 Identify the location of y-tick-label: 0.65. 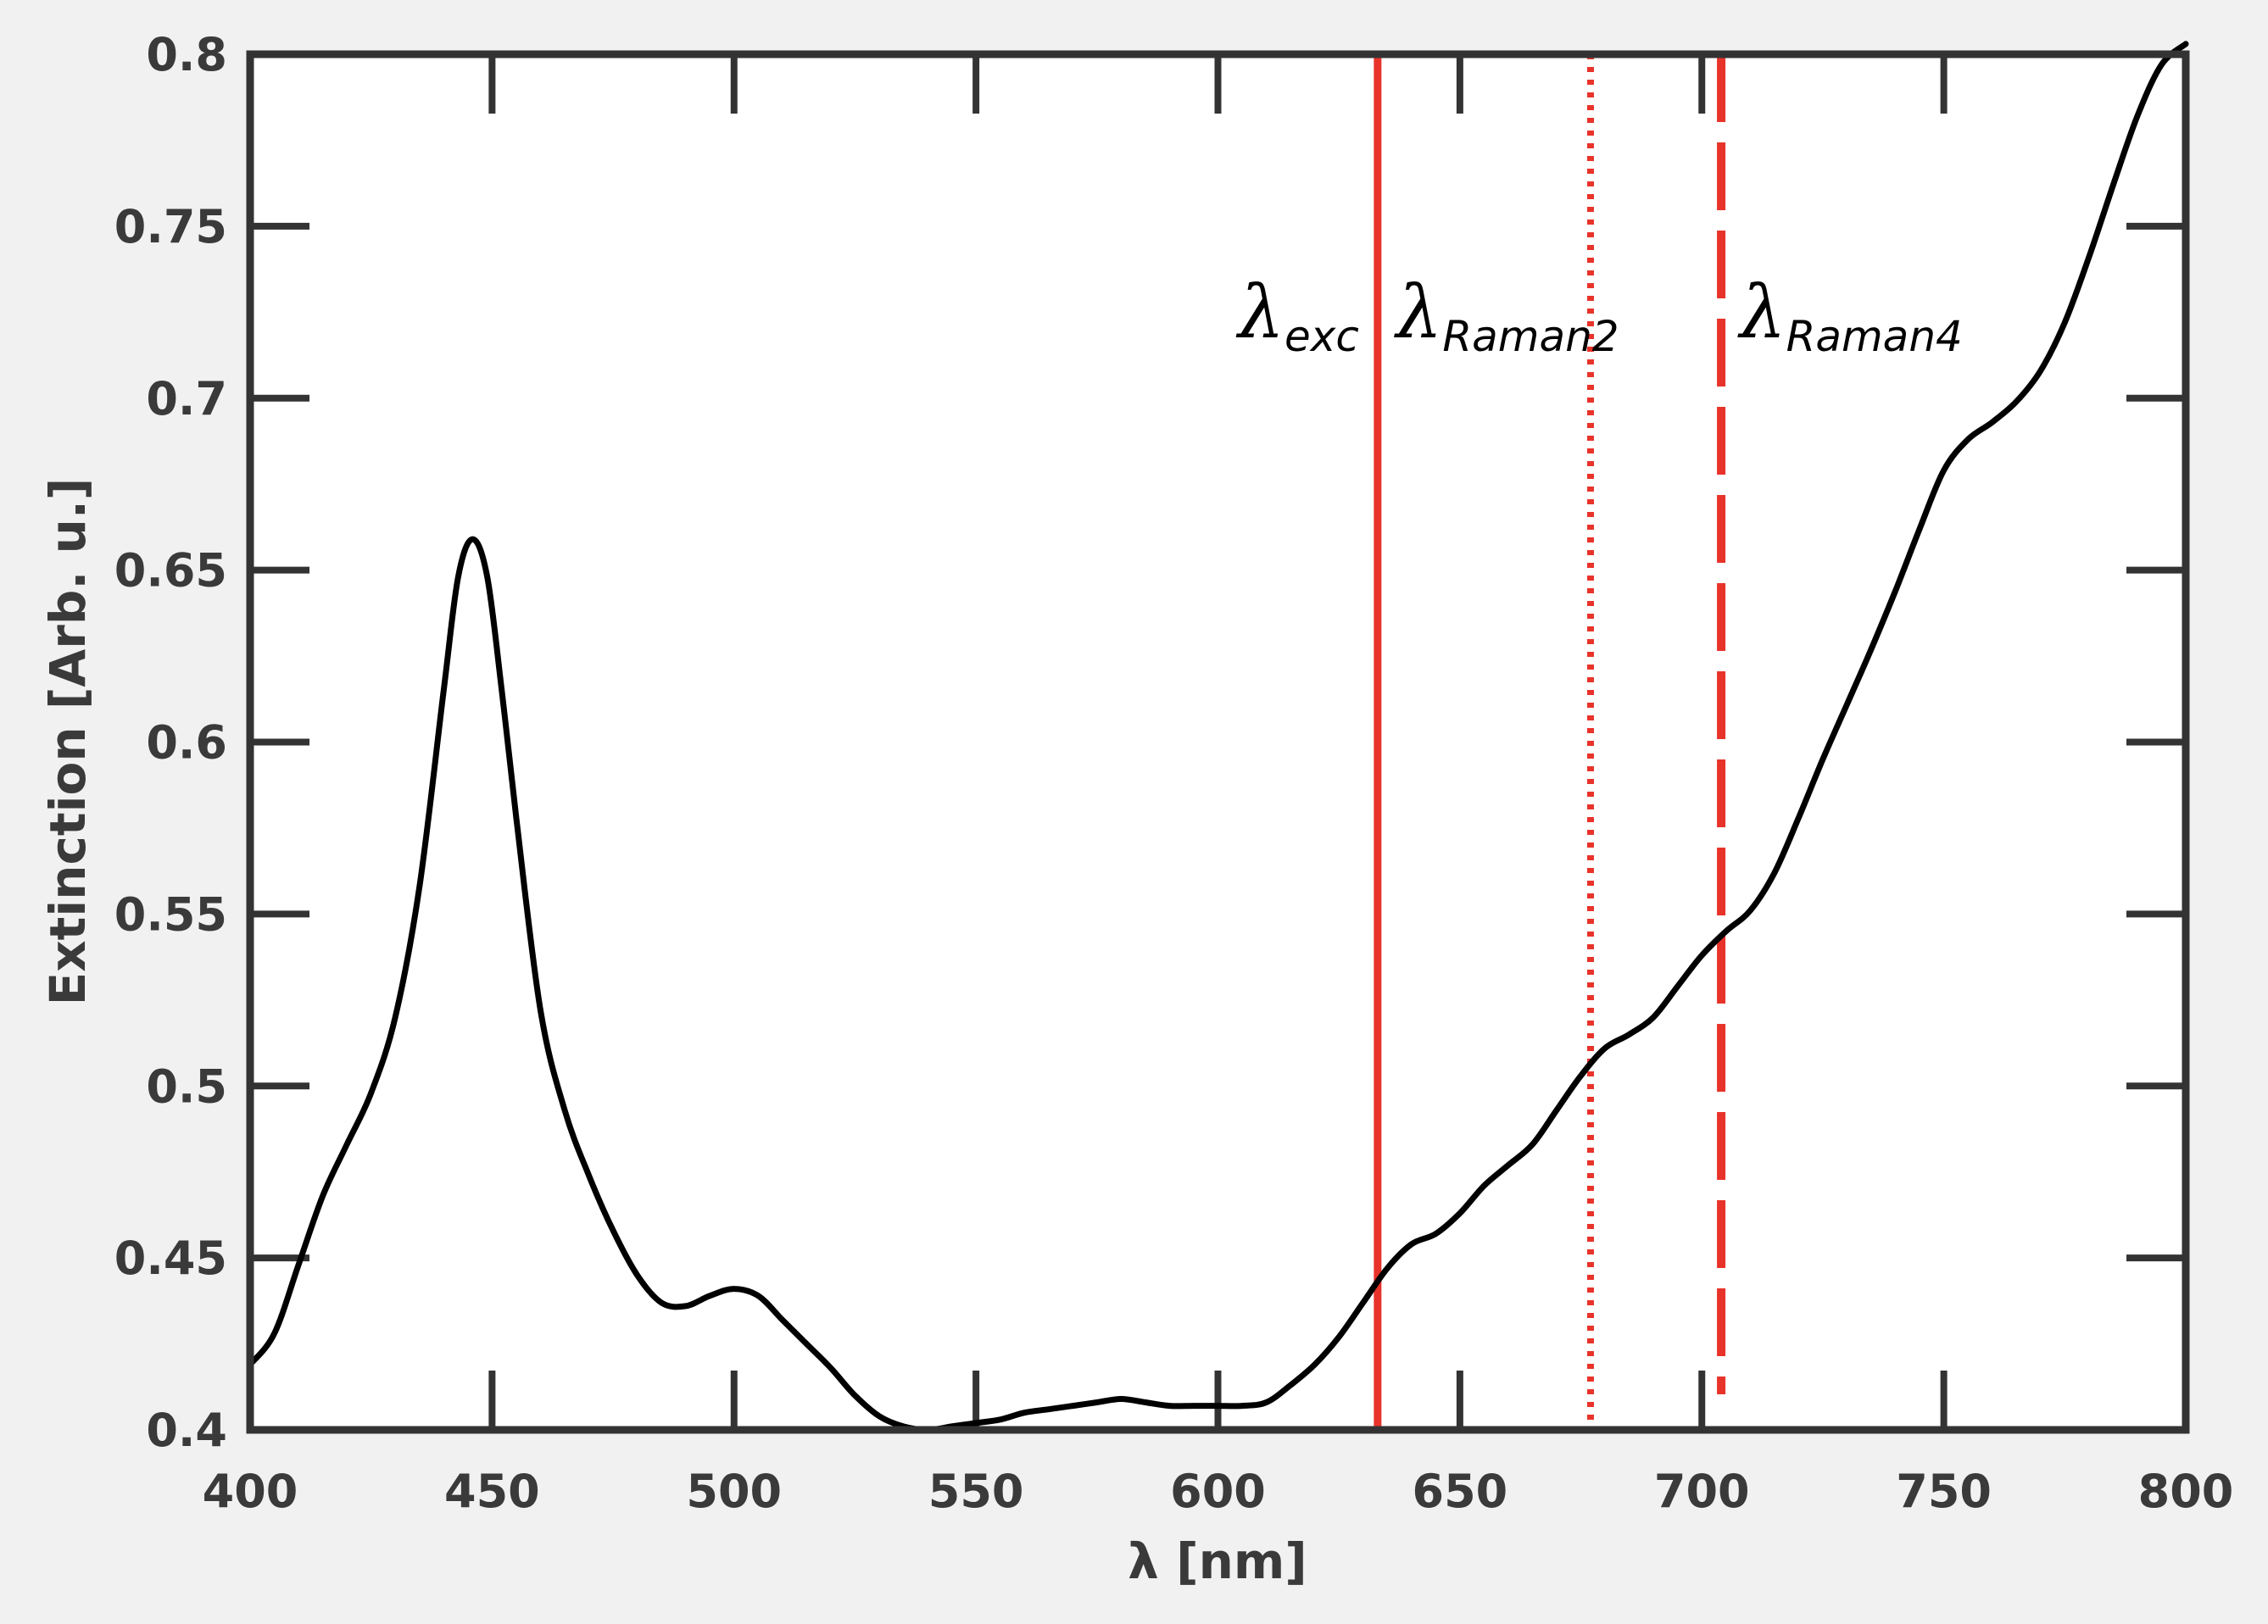
(170, 571).